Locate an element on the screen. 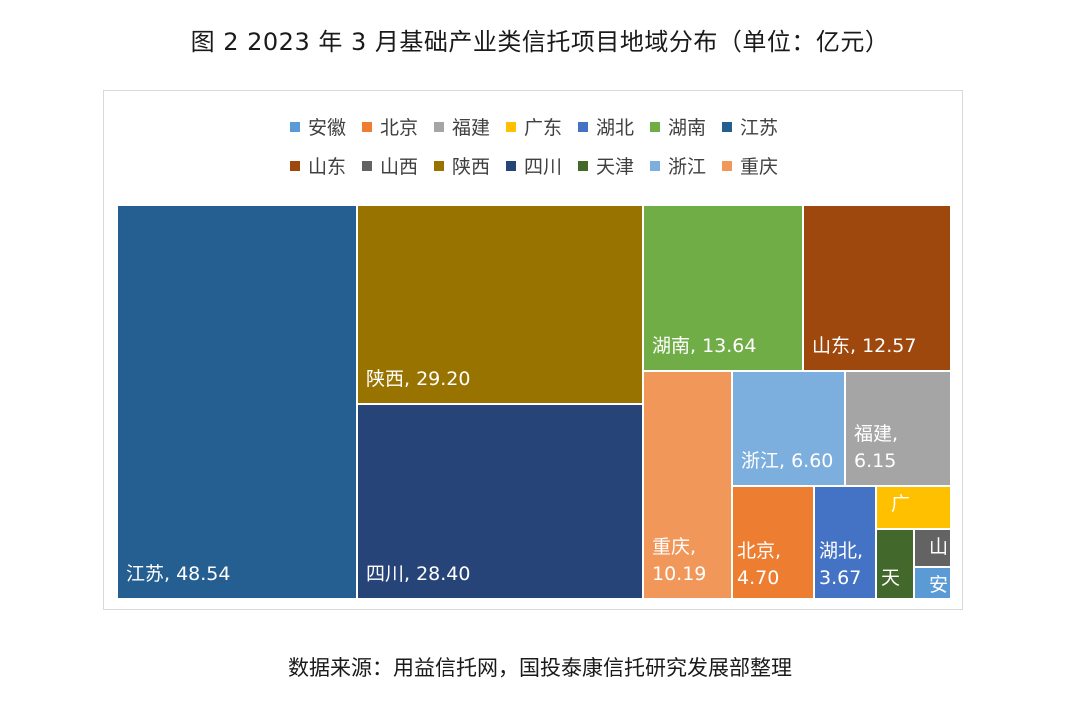  legend: 安徽 北京 福建 广东 湖北 湖南 江苏 山东 山西 陕西 四川 天津 浙江 重庆 is located at coordinates (534, 146).